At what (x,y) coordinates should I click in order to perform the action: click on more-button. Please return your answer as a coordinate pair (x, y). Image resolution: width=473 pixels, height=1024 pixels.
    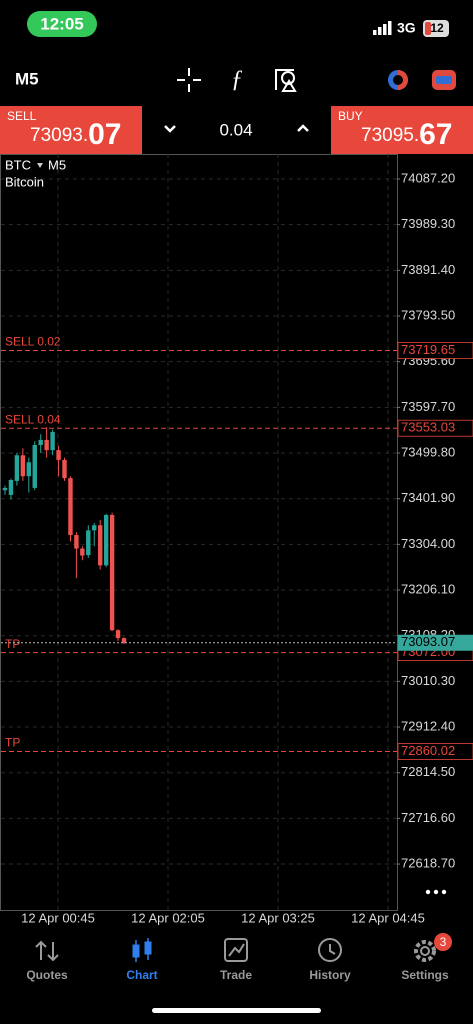
    Looking at the image, I should click on (436, 892).